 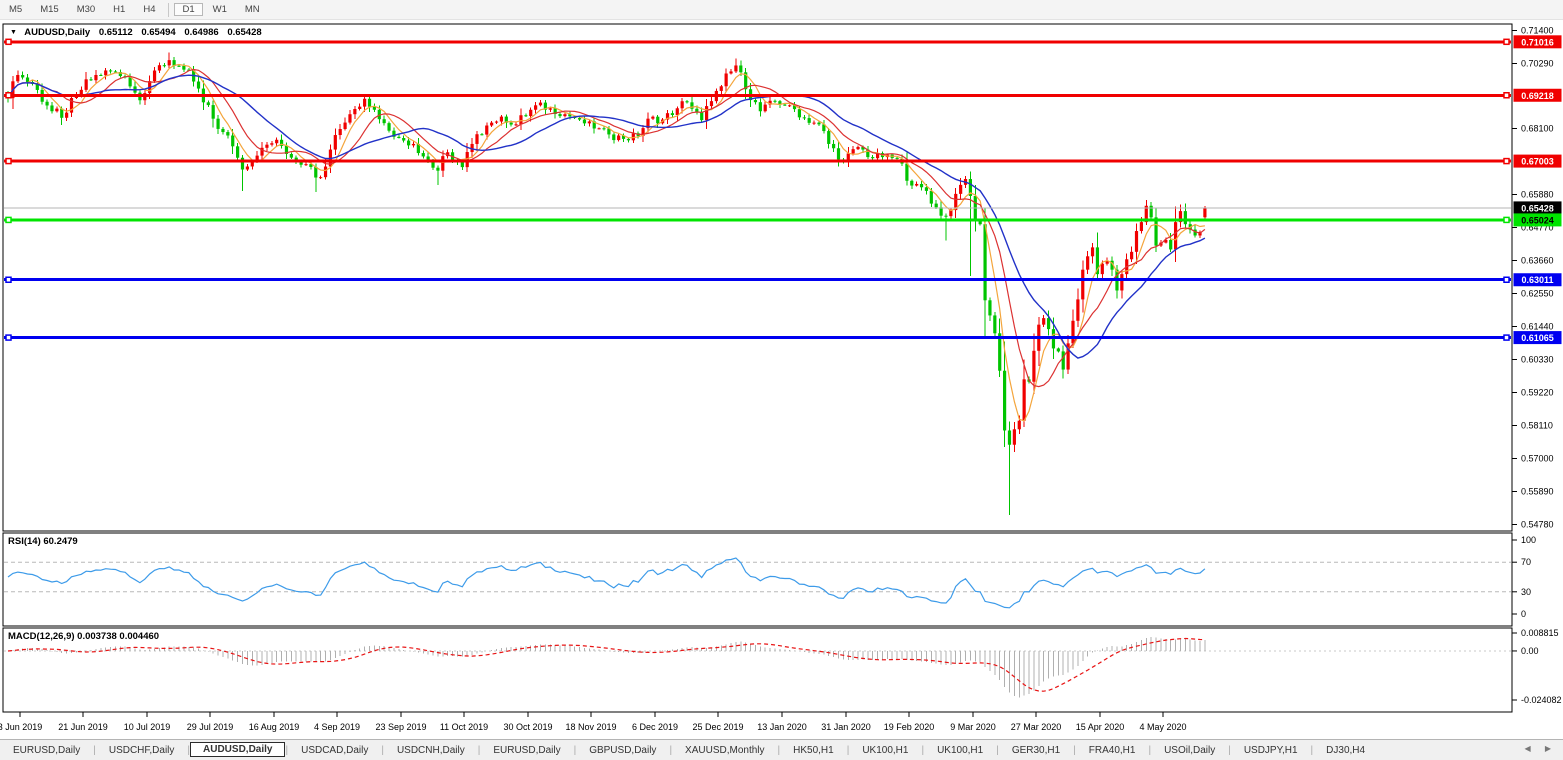 I want to click on svg-text: 4 May 2020, so click(x=1162, y=727).